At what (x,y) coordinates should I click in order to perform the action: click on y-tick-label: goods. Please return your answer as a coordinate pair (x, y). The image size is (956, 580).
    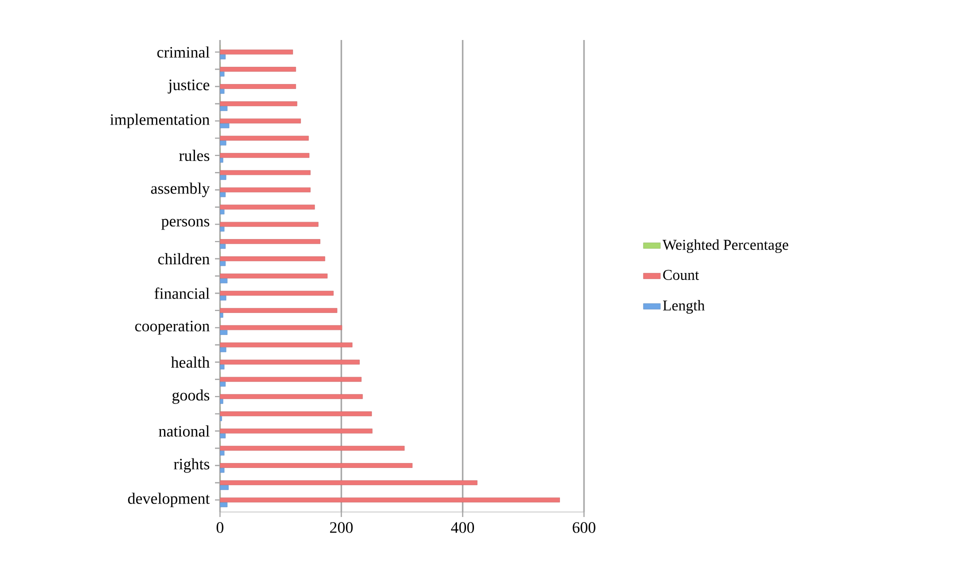
    Looking at the image, I should click on (191, 396).